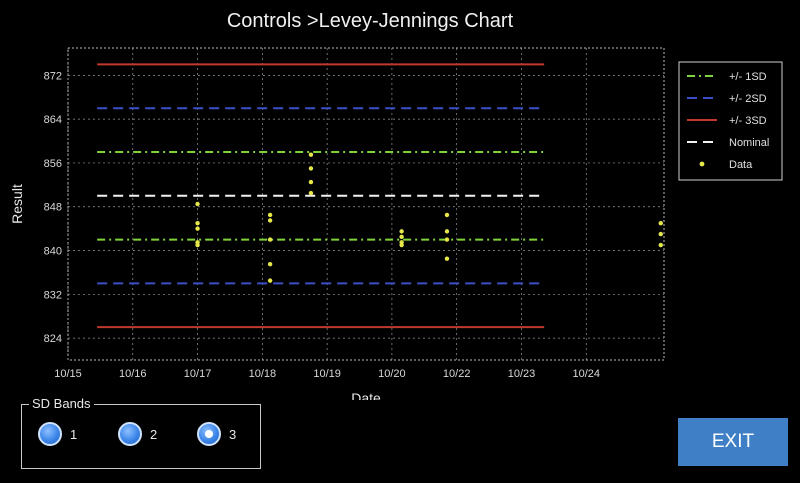 This screenshot has height=483, width=800. Describe the element at coordinates (61, 403) in the screenshot. I see `sd-bands-label: SD Bands` at that location.